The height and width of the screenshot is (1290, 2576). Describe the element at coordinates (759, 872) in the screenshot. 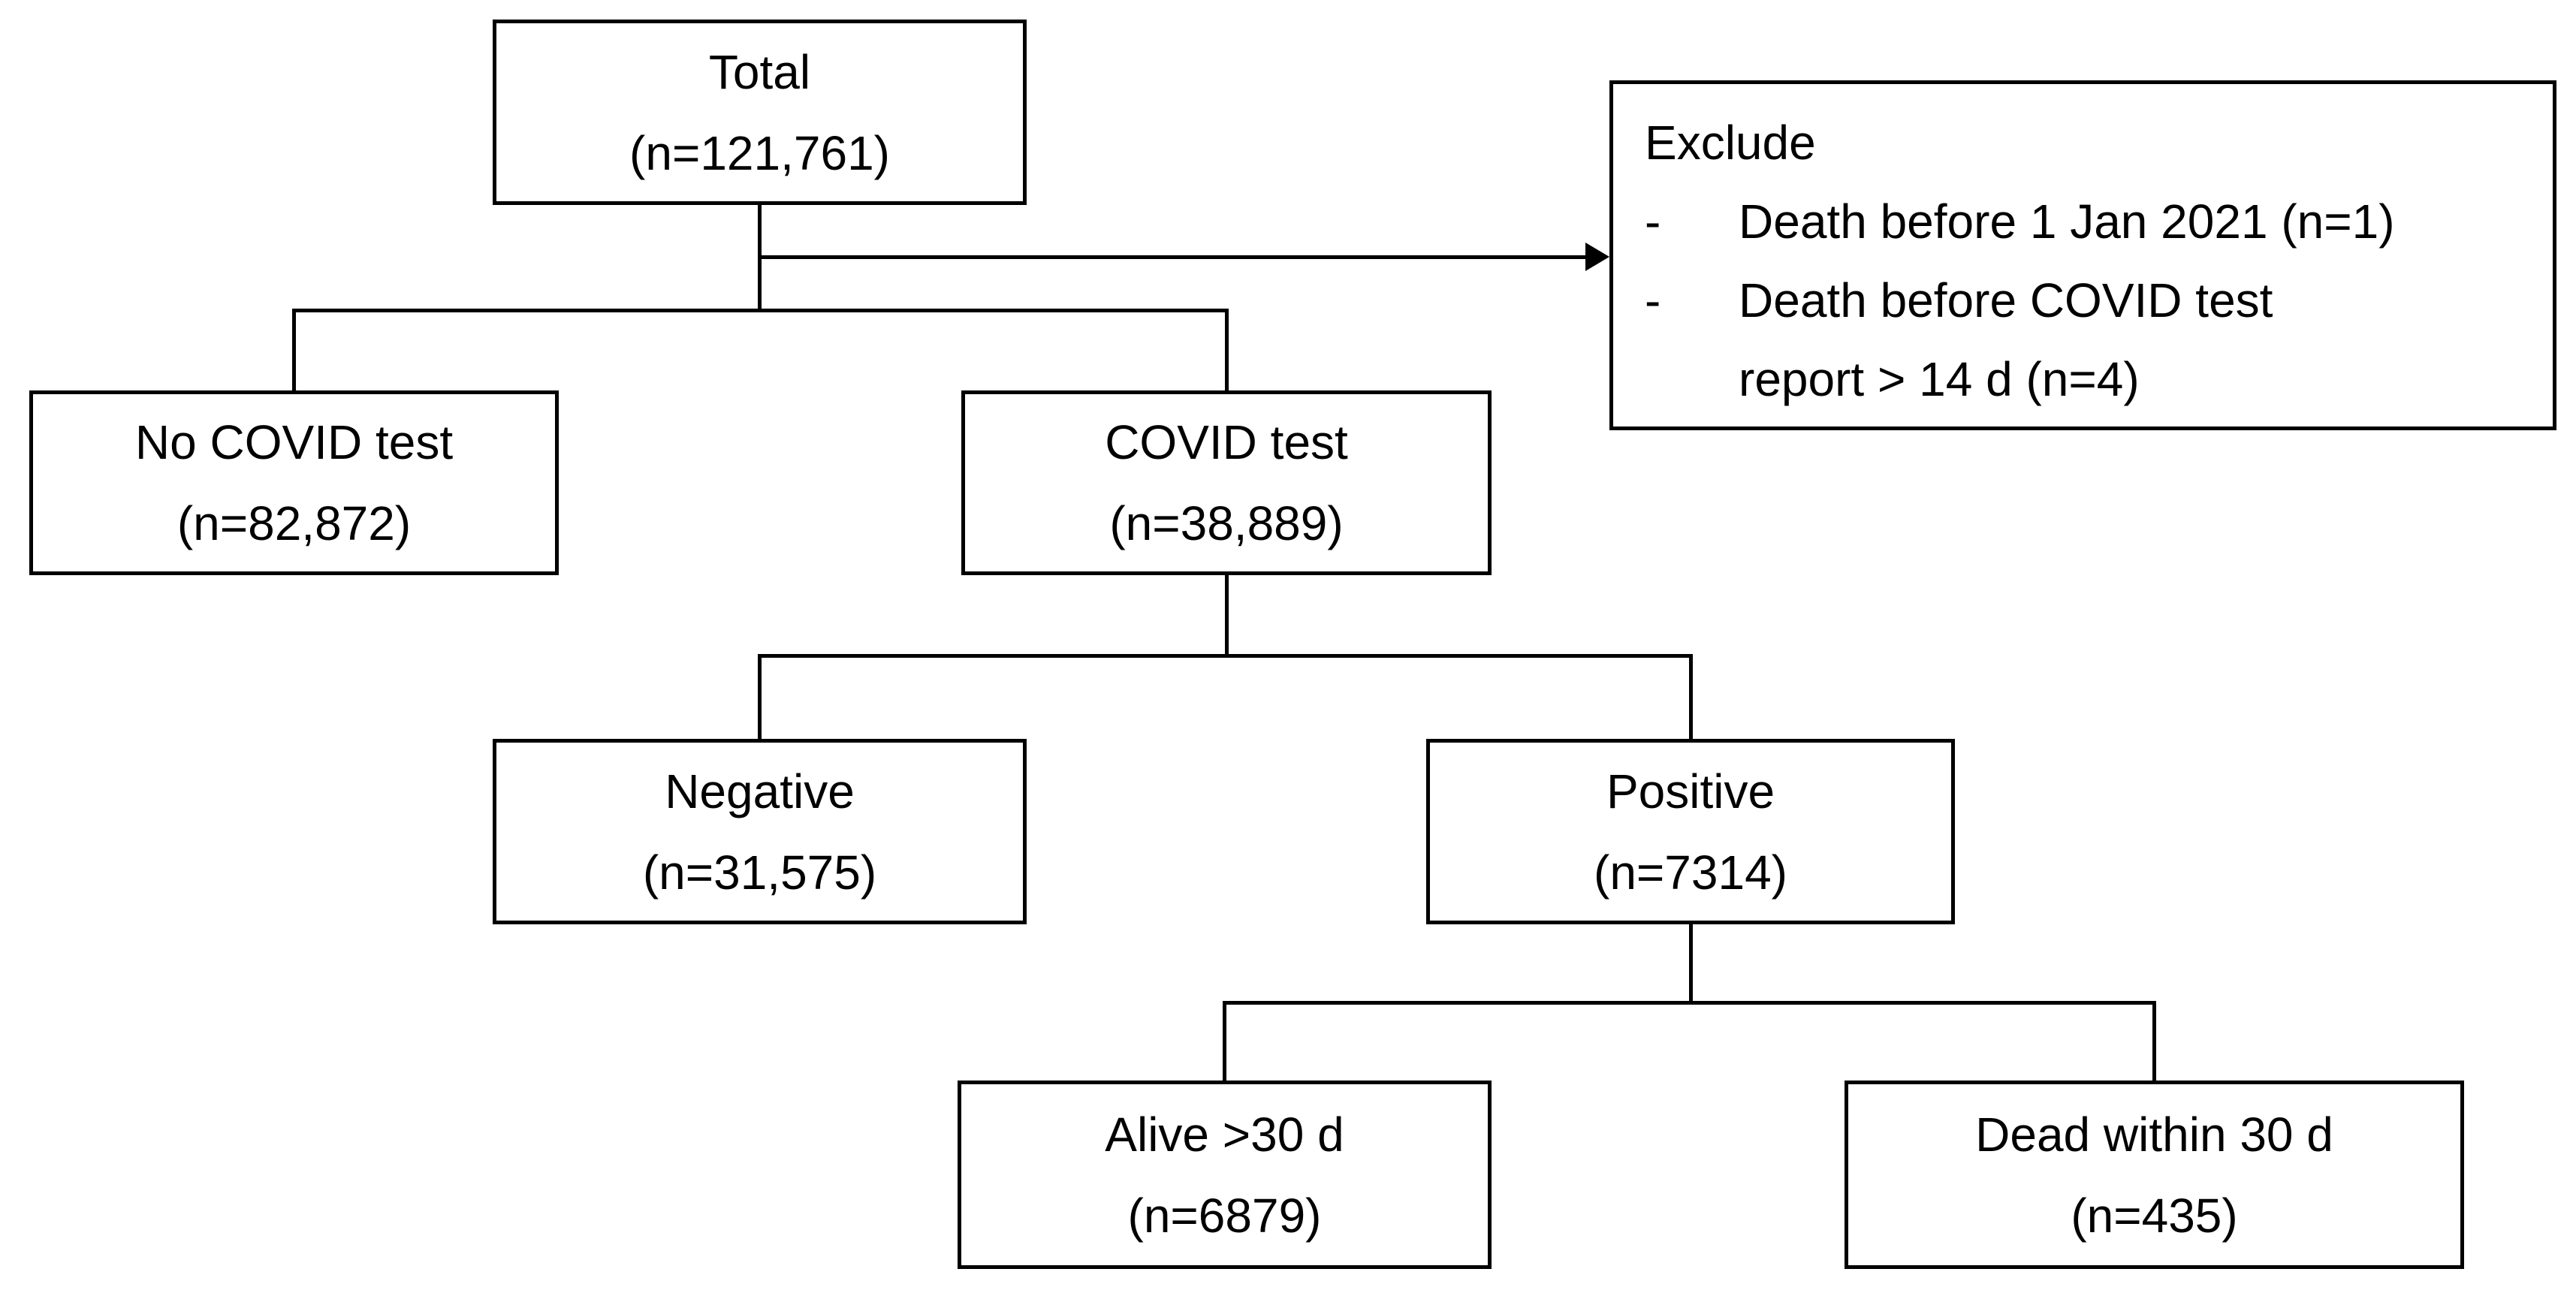

I see `node-negative-count: (n=31,575)` at that location.